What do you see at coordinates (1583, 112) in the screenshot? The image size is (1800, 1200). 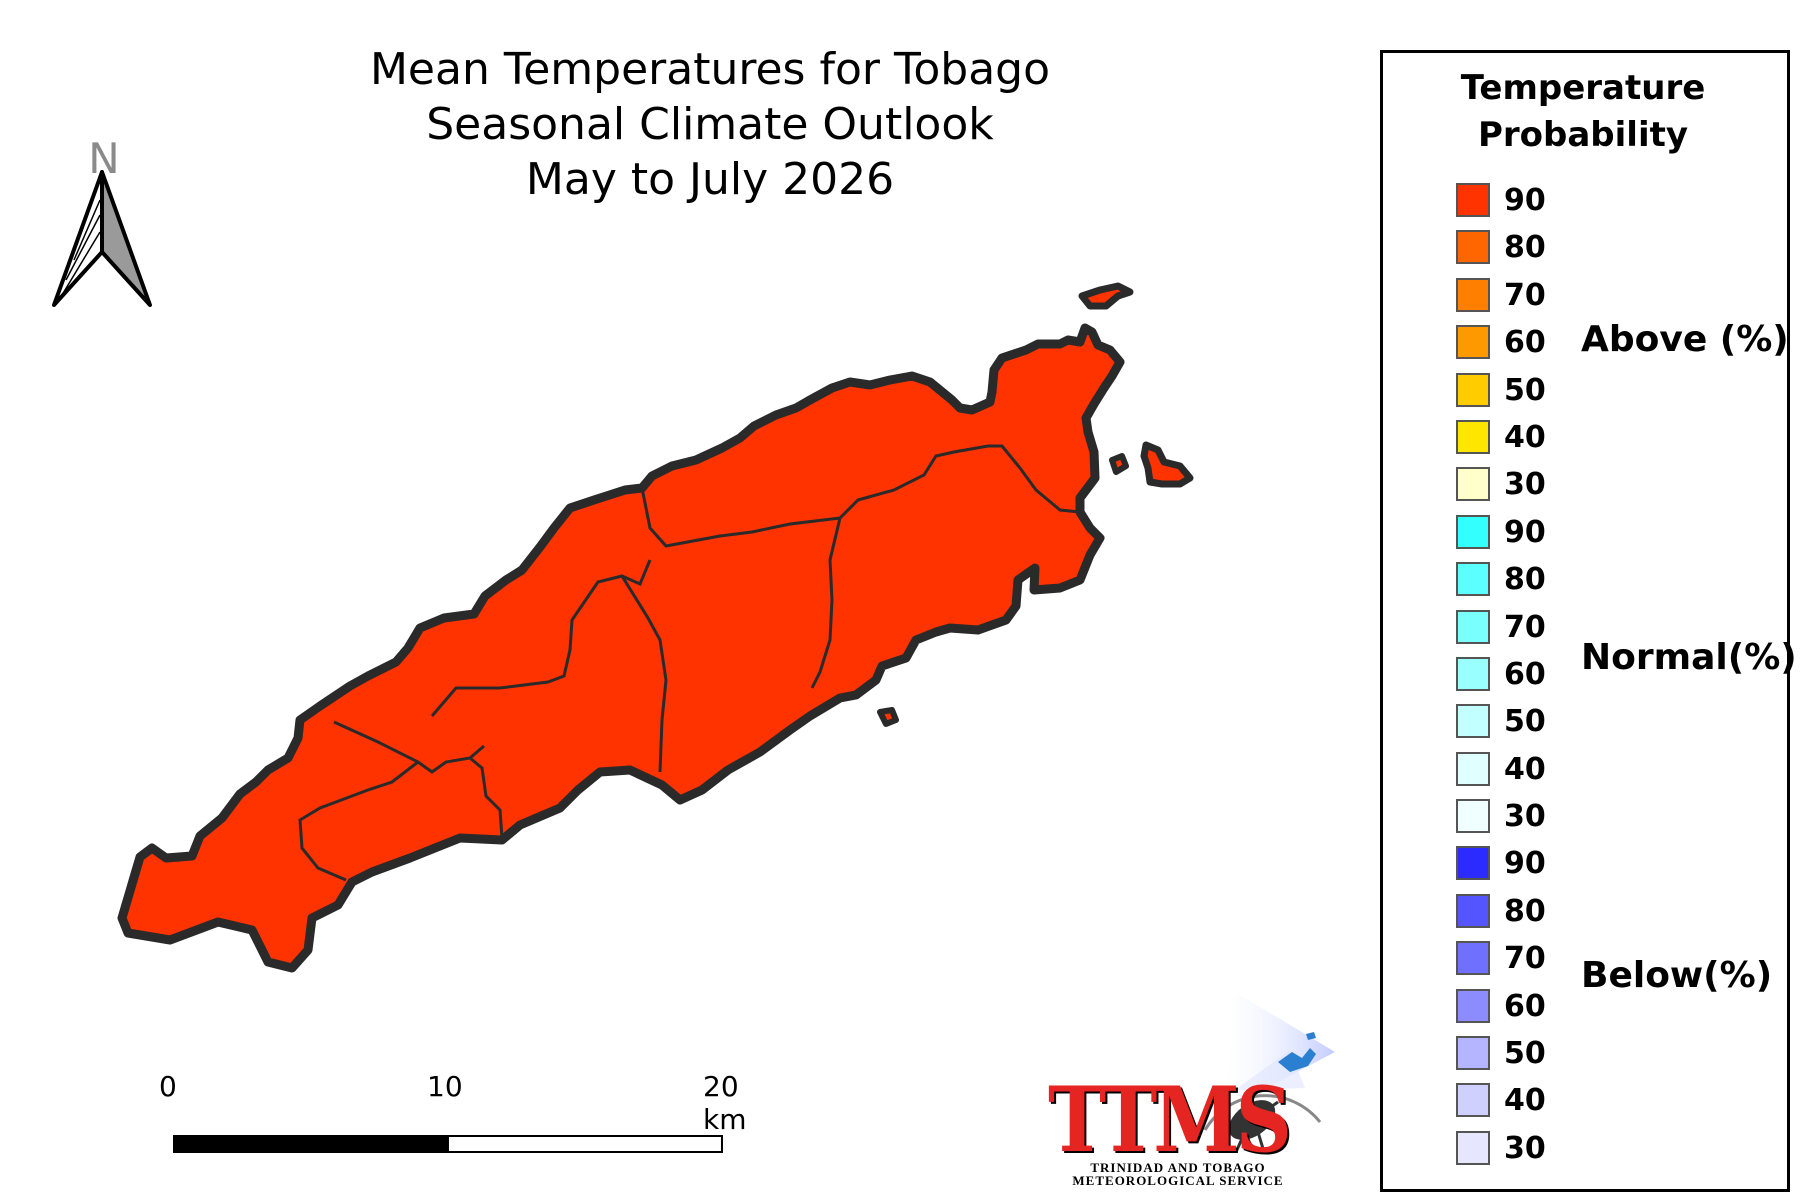 I see `legend-title: Temperature Probability` at bounding box center [1583, 112].